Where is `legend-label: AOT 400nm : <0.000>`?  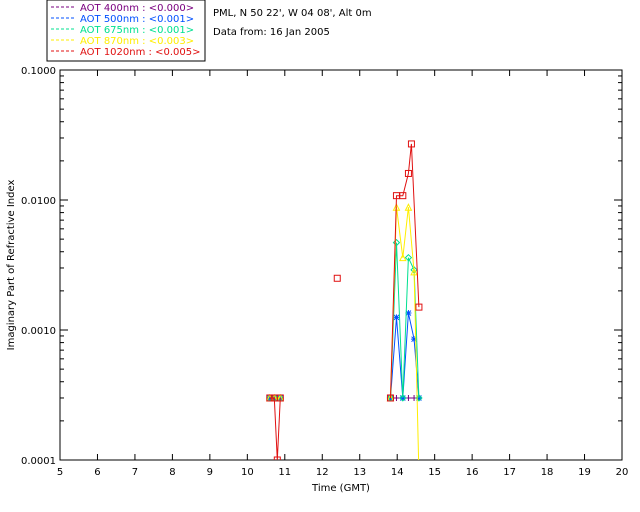 legend-label: AOT 400nm : <0.000> is located at coordinates (137, 8).